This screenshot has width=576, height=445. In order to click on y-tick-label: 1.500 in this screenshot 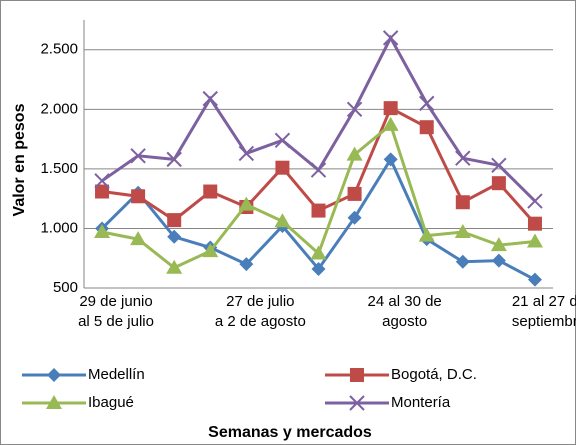, I will do `click(59, 168)`.